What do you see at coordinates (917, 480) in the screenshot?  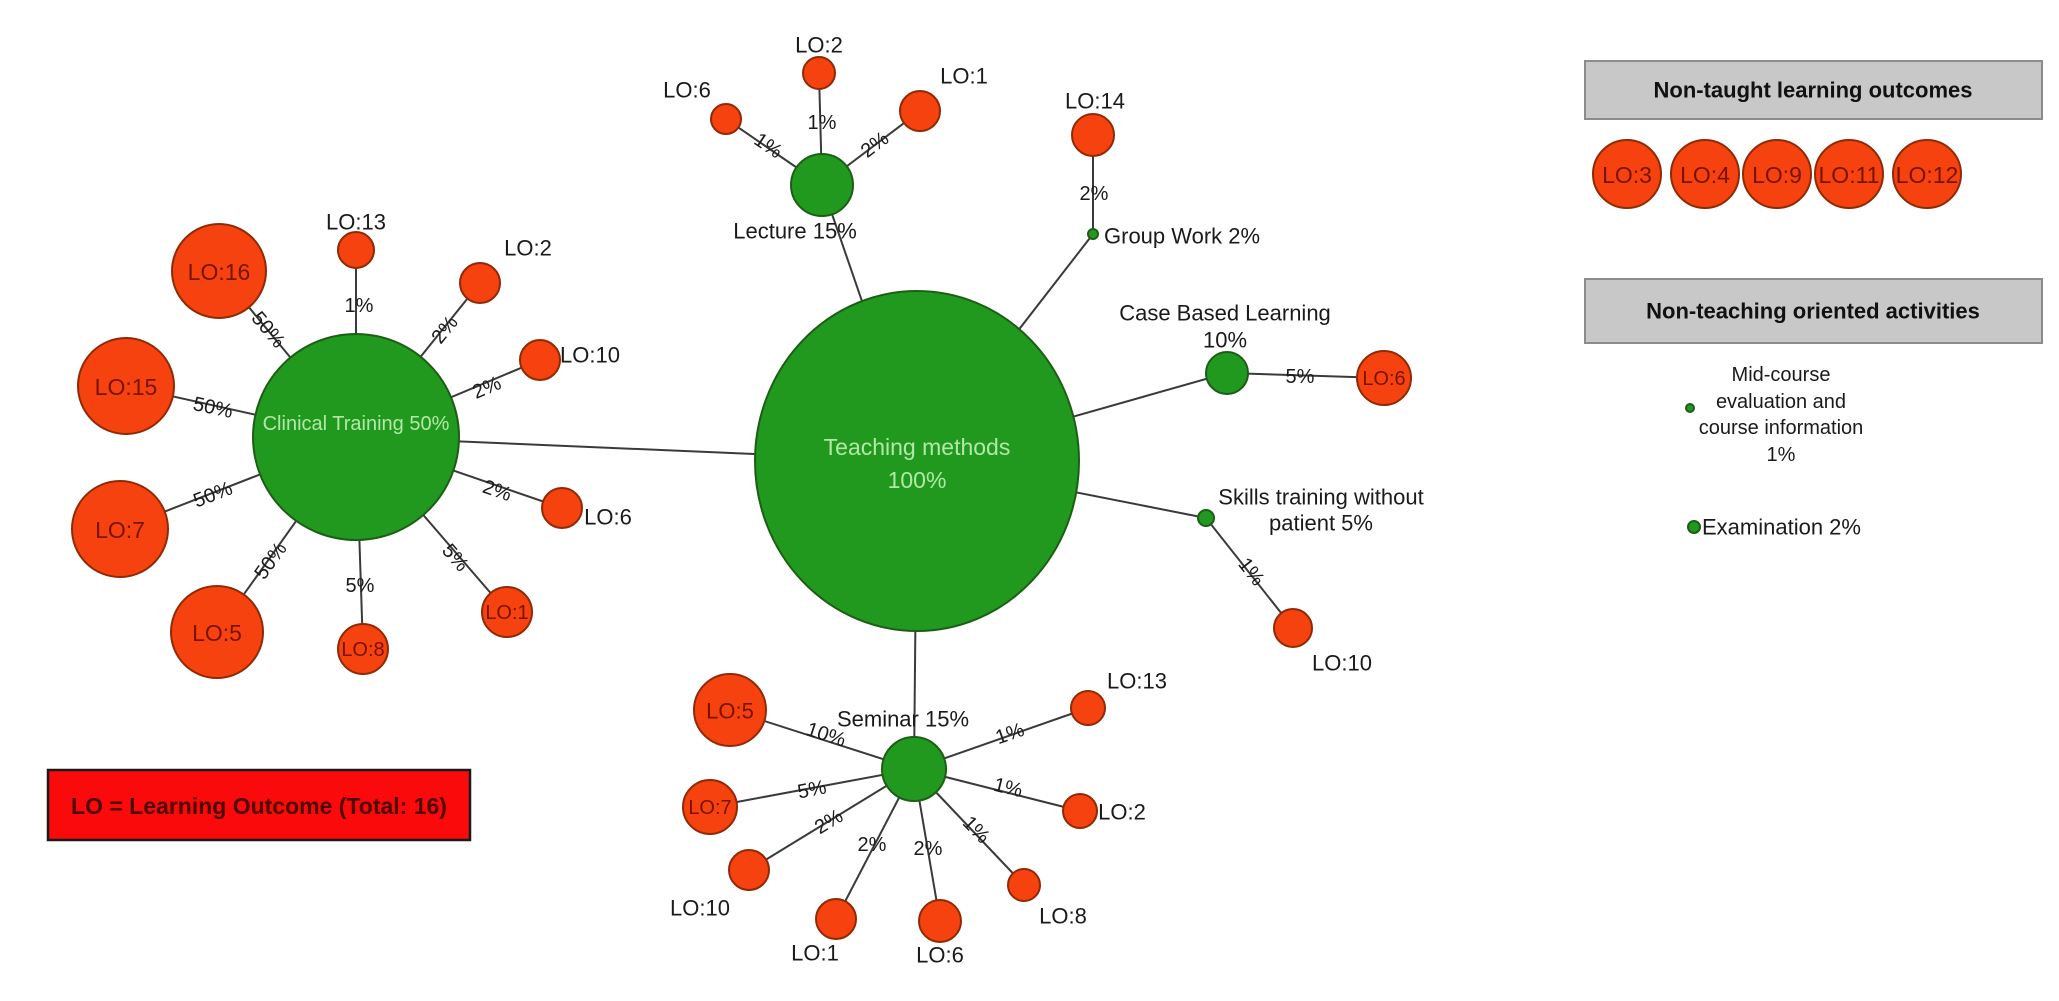 I see `teaching-methods-percent: 100%` at bounding box center [917, 480].